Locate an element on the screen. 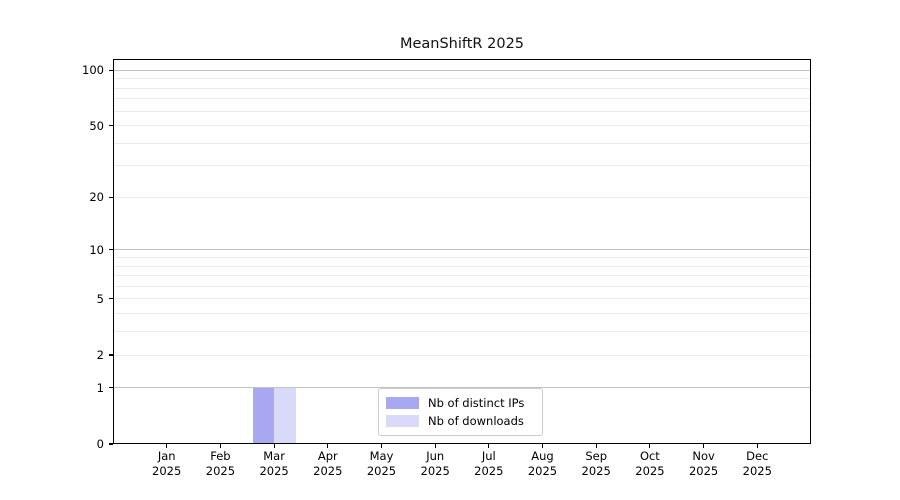  y-tick-label: 5 is located at coordinates (100, 298).